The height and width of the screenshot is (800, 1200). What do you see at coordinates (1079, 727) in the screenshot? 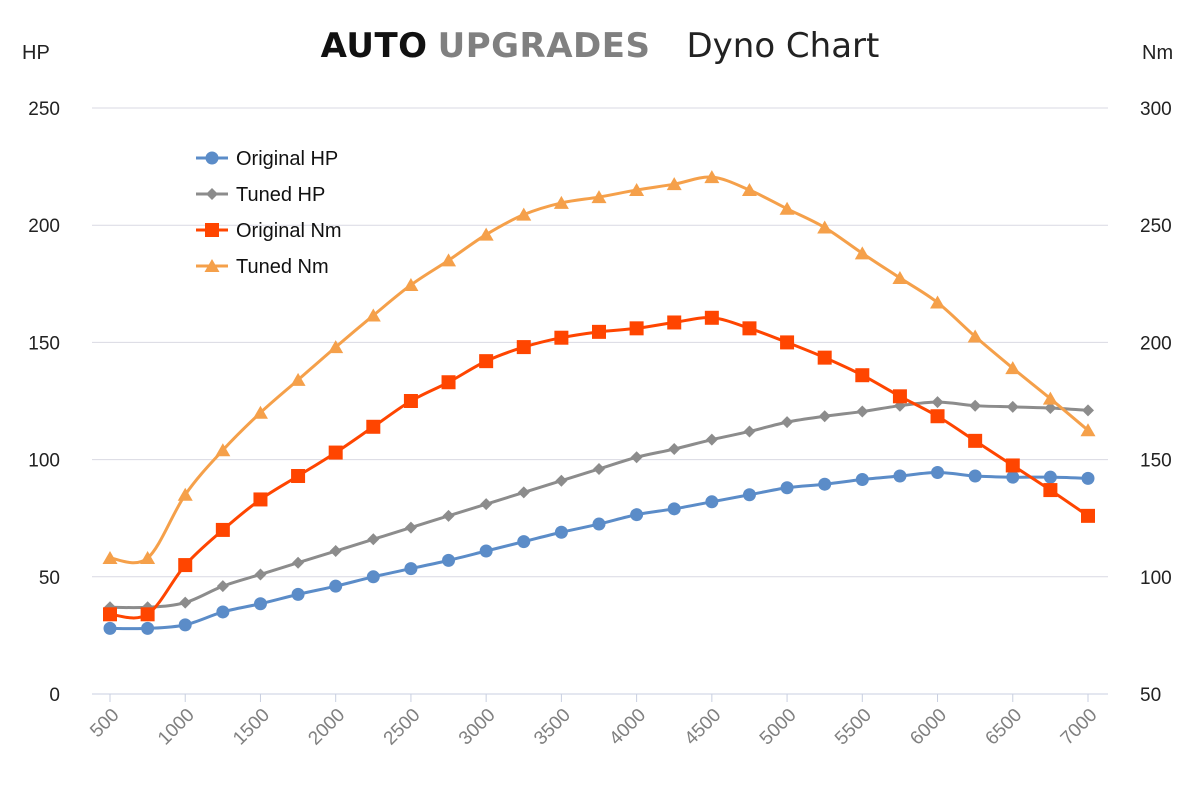
I see `x-tick-label: 7000` at bounding box center [1079, 727].